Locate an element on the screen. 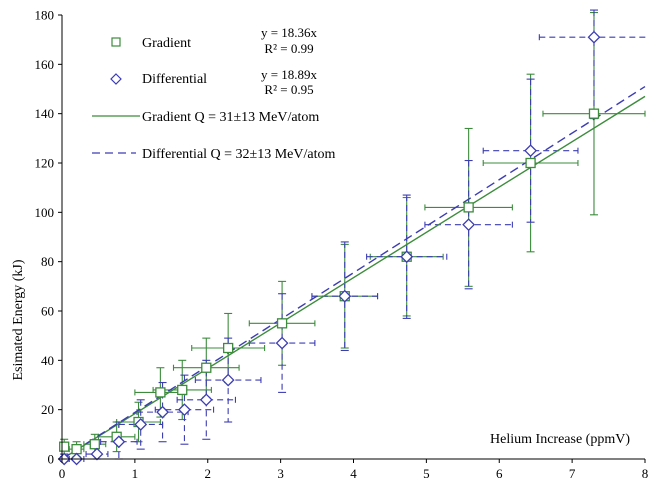 The height and width of the screenshot is (492, 648). x-axis-label: Helium Increase (ppmV) is located at coordinates (560, 439).